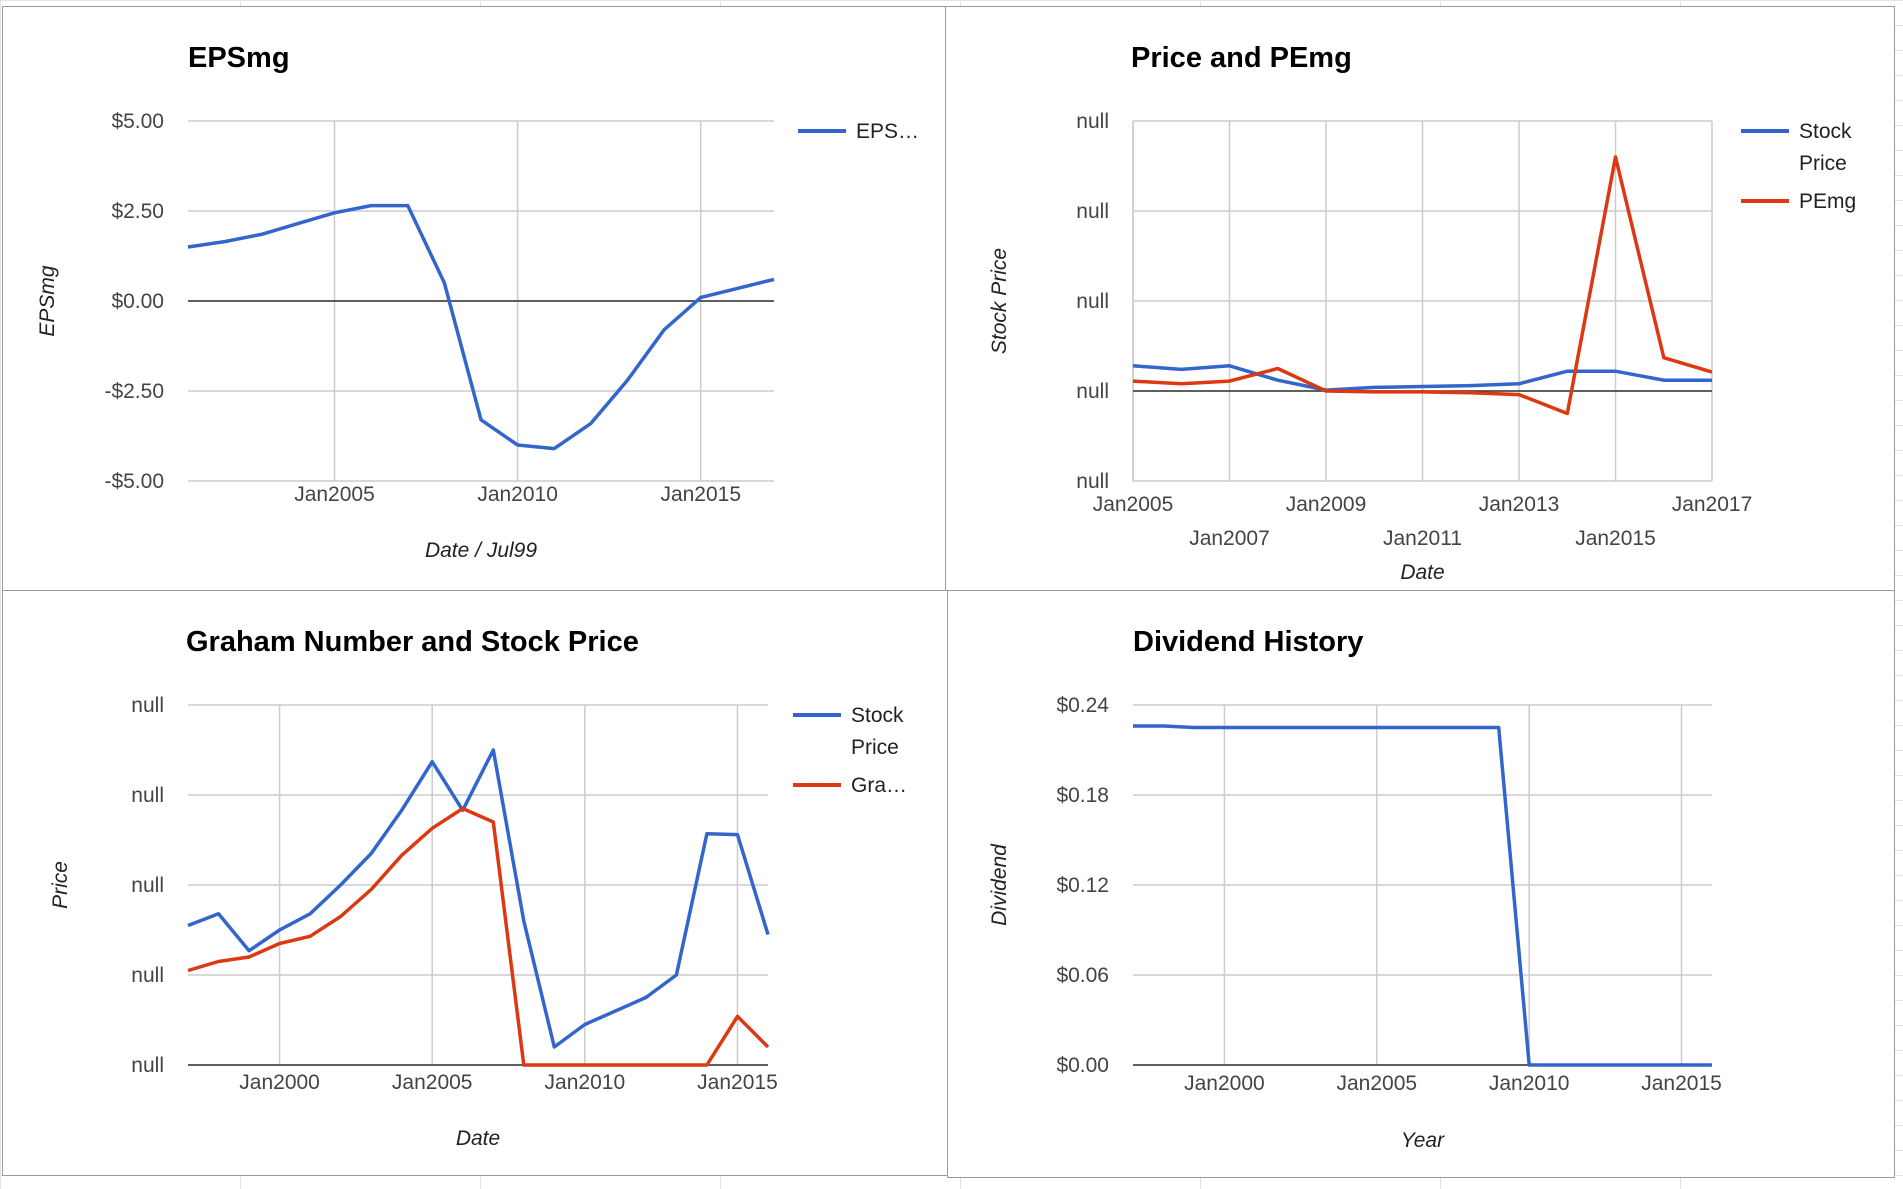 The width and height of the screenshot is (1903, 1189). What do you see at coordinates (1082, 795) in the screenshot?
I see `y-tick-label: $0.18` at bounding box center [1082, 795].